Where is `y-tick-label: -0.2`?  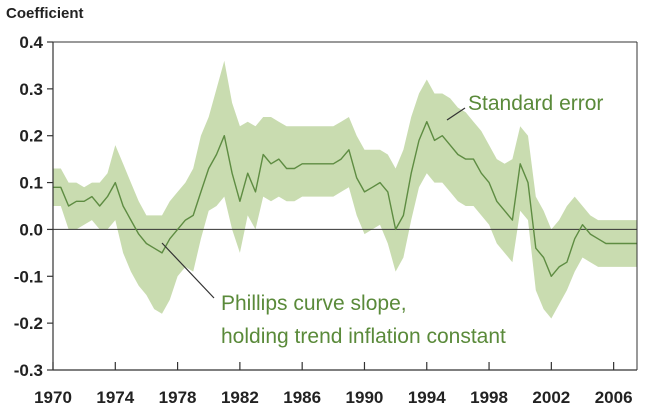
y-tick-label: -0.2 is located at coordinates (28, 323).